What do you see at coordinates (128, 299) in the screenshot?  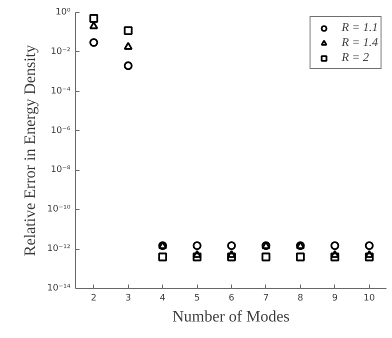 I see `x-tick-label: 3` at bounding box center [128, 299].